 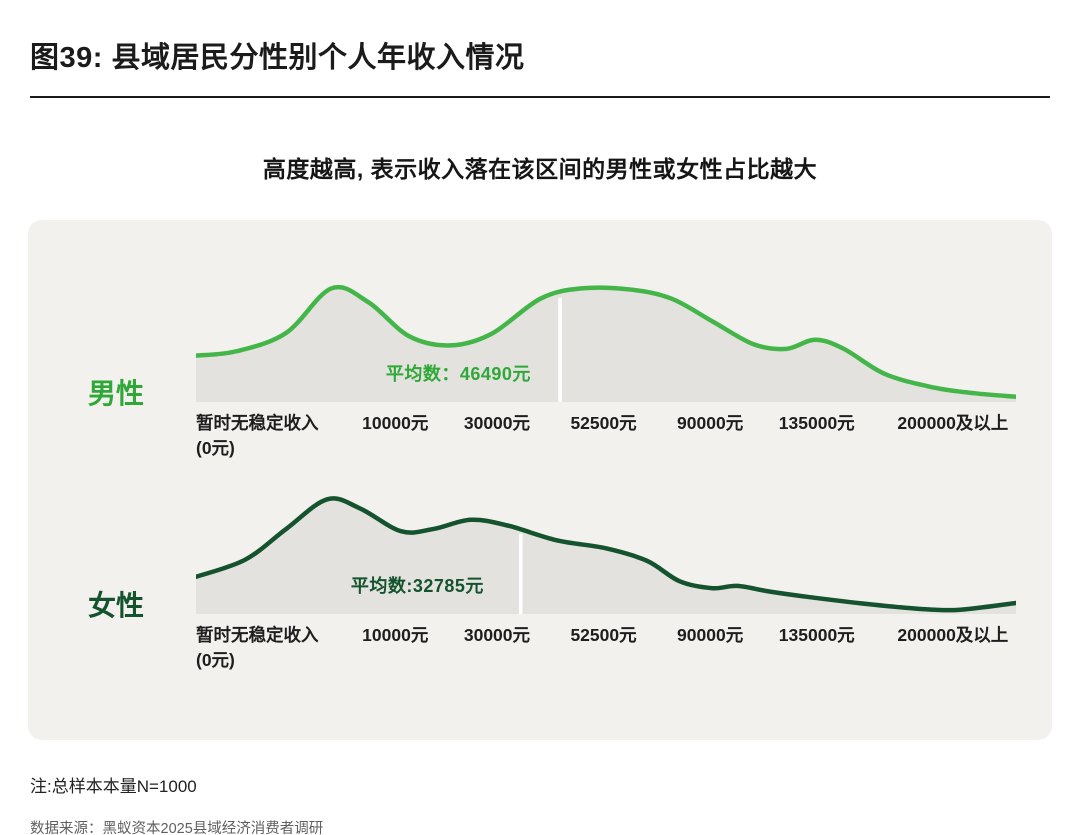 I want to click on male-mean-annotation: 平均数：46490元, so click(x=458, y=374).